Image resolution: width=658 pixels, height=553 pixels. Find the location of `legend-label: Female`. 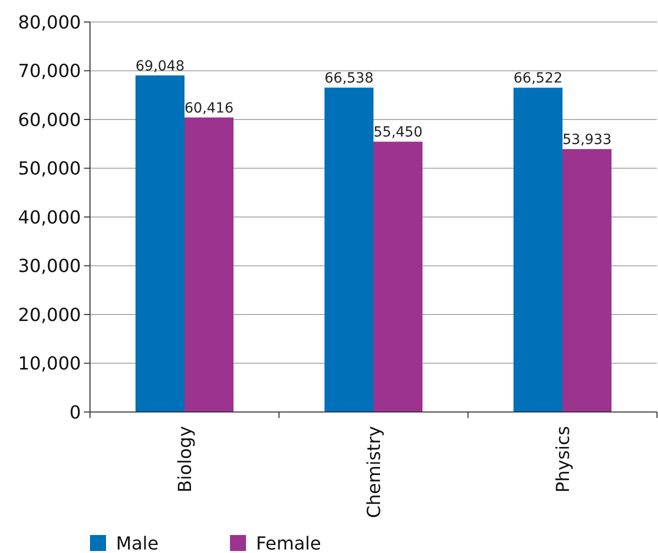

legend-label: Female is located at coordinates (289, 543).